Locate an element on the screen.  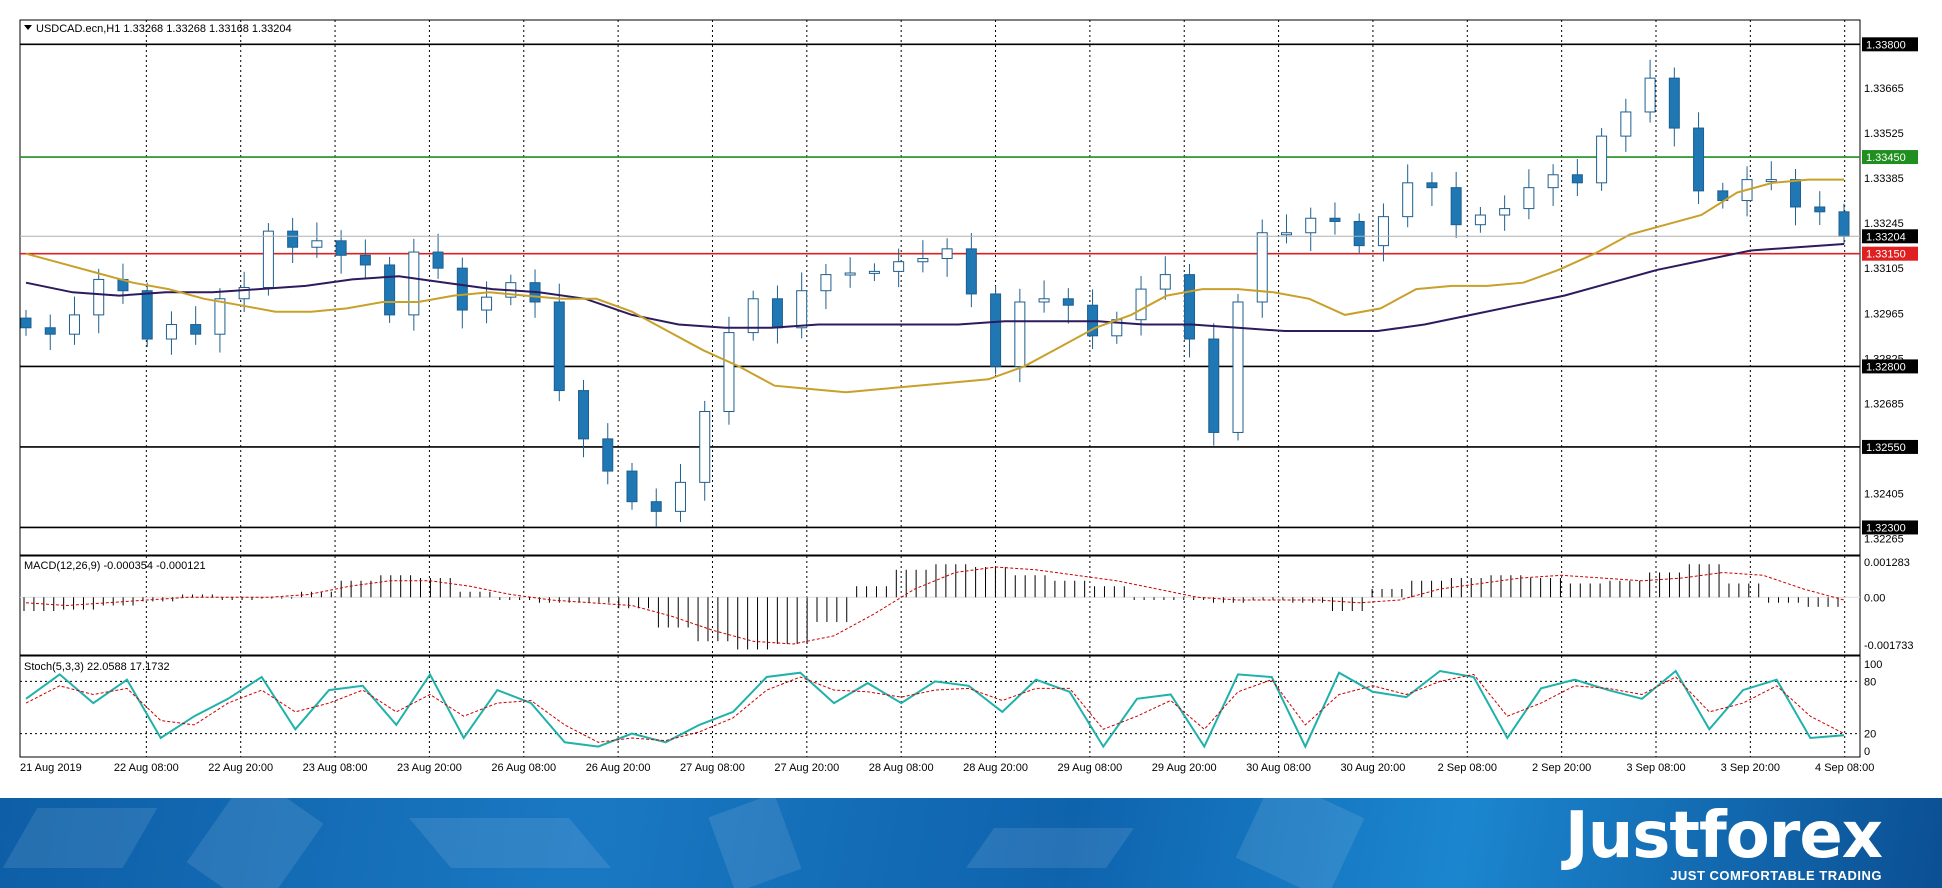
time-label: 22 Aug 20:00 is located at coordinates (240, 768).